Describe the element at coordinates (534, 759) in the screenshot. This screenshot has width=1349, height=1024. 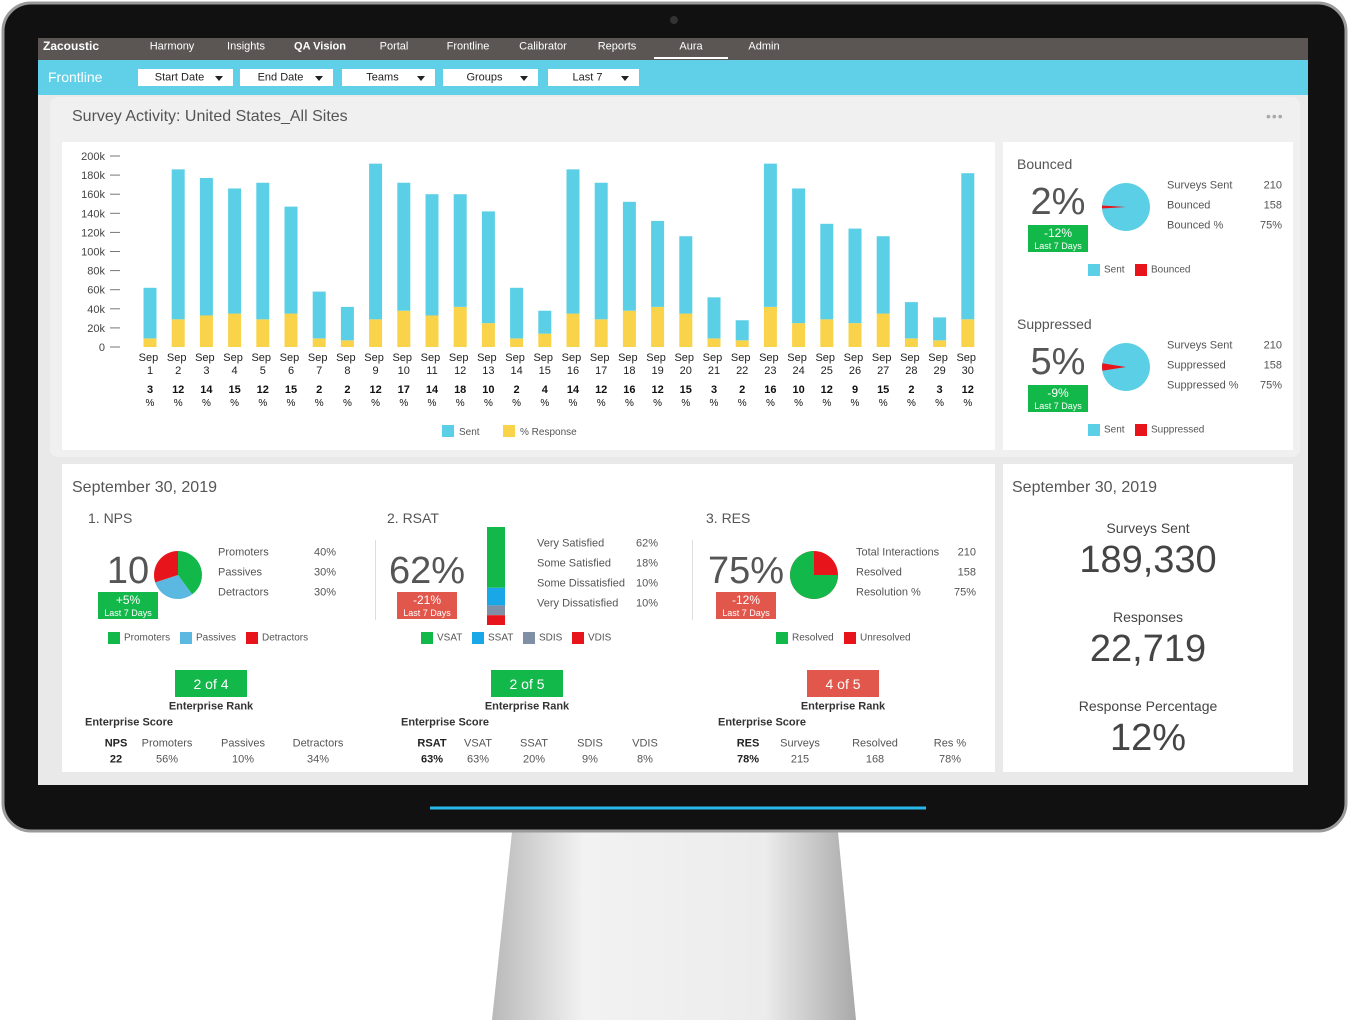
I see `table-cell: 20%` at that location.